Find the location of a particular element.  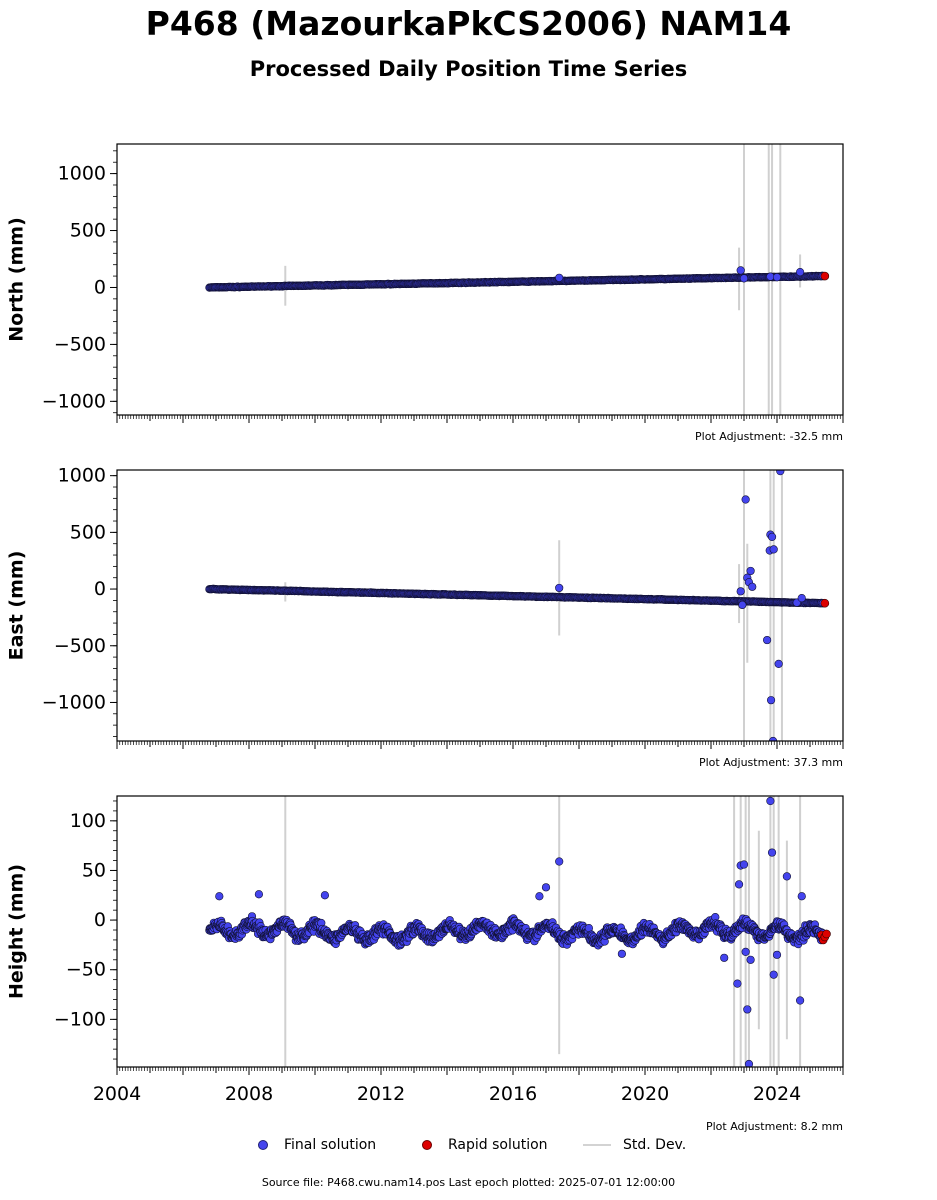

y-tick-label: 100 is located at coordinates (88, 821).